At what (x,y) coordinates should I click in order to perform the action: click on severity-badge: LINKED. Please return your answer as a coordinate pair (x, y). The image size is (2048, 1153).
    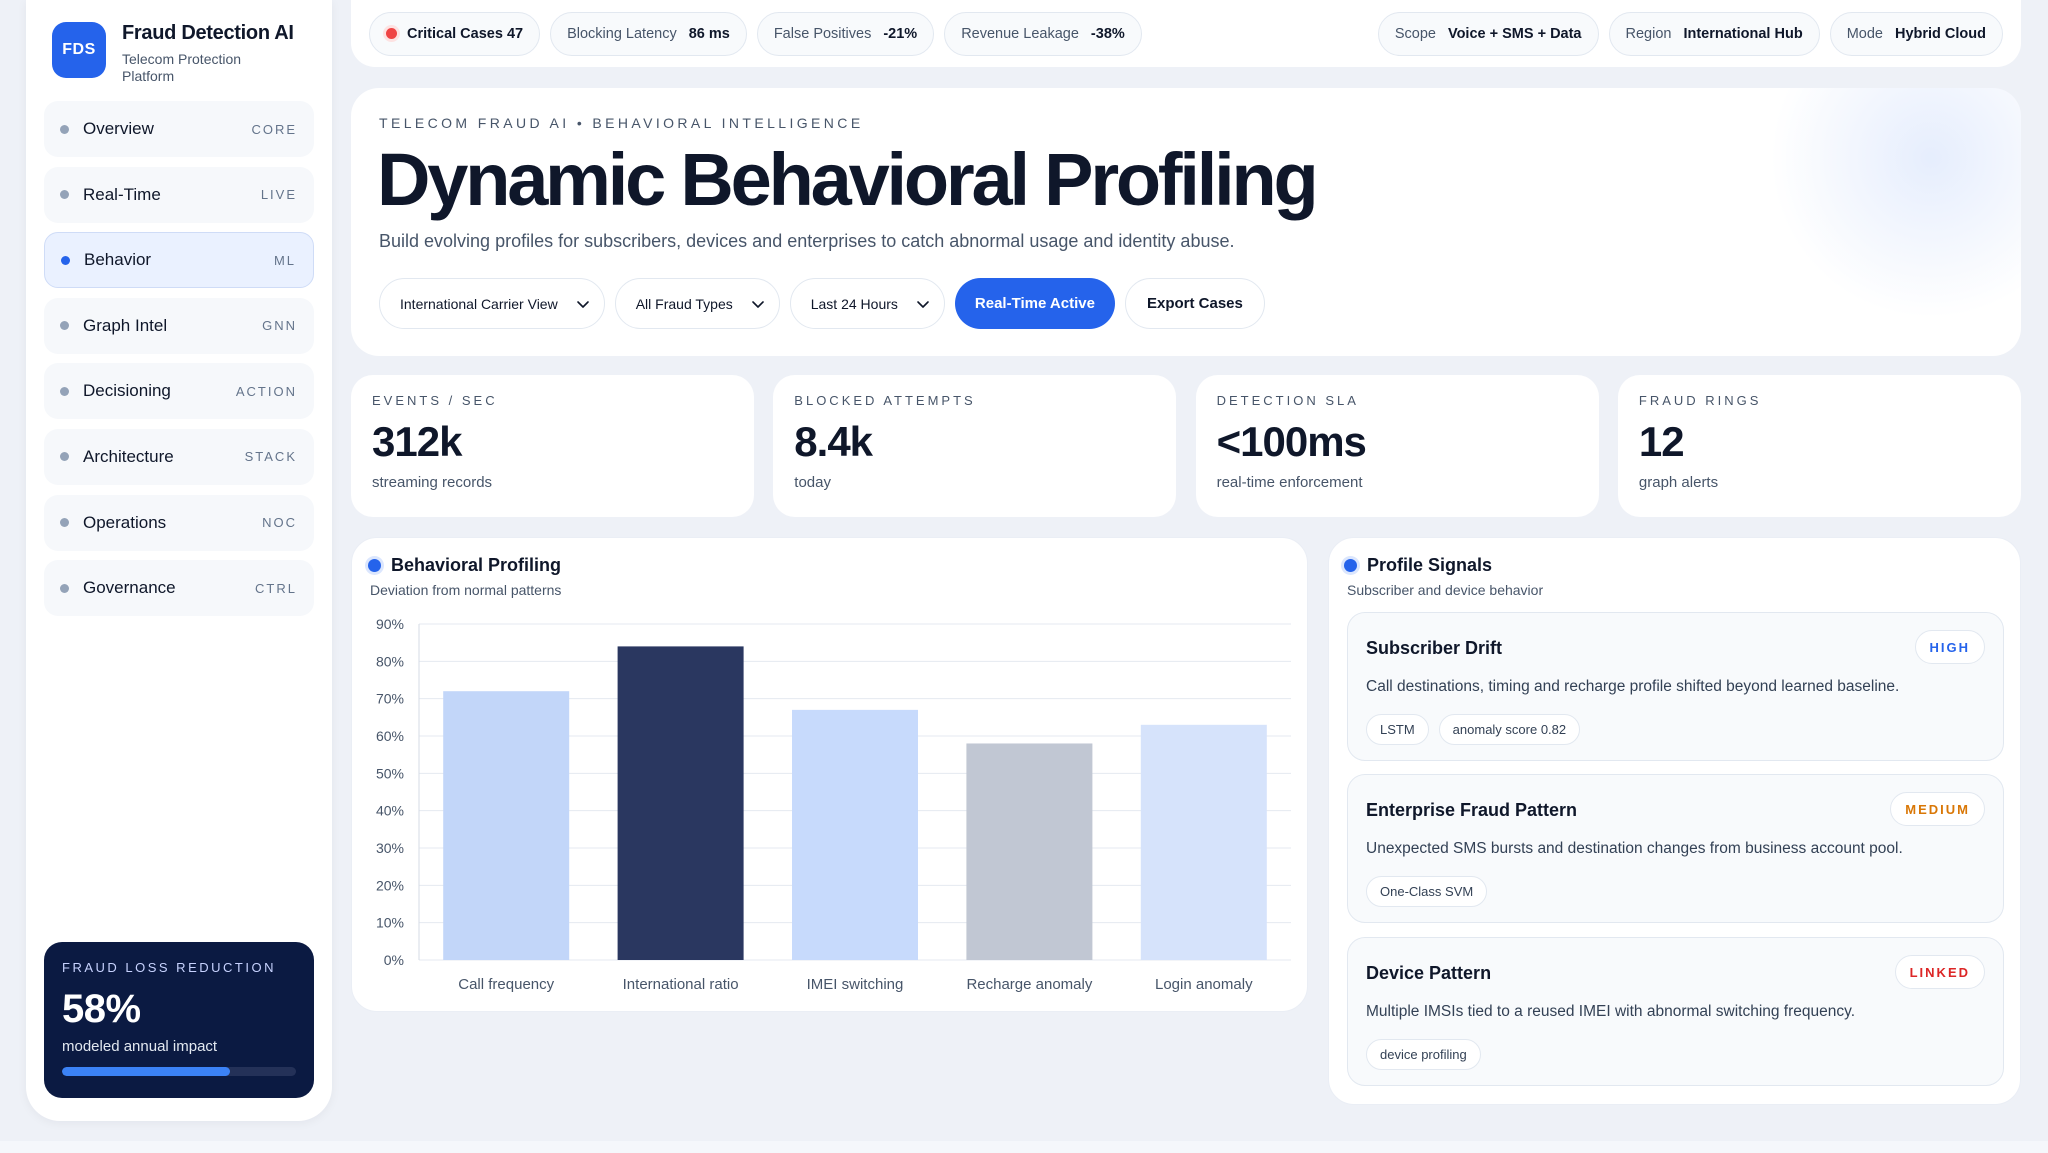
    Looking at the image, I should click on (1939, 972).